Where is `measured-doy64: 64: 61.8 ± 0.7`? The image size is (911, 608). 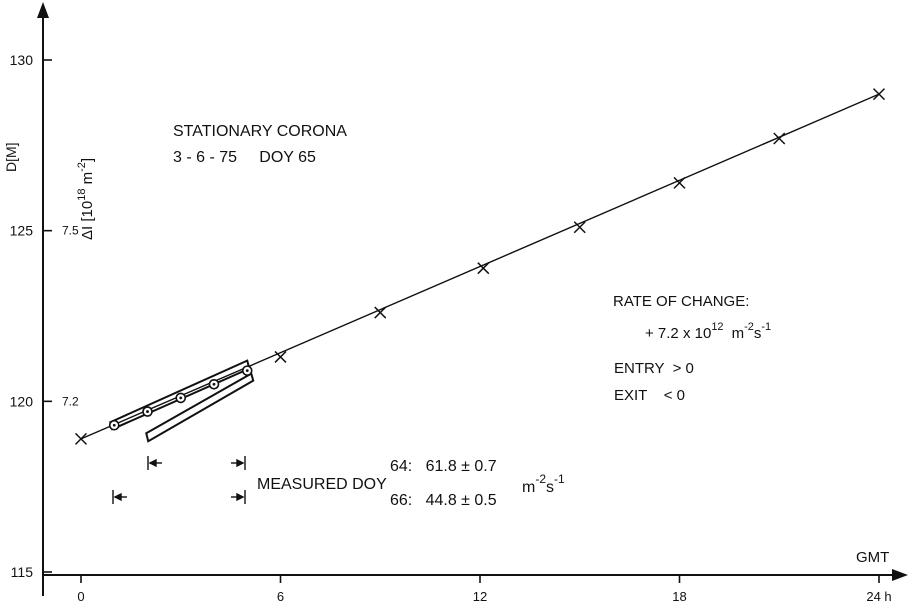
measured-doy64: 64: 61.8 ± 0.7 is located at coordinates (443, 466).